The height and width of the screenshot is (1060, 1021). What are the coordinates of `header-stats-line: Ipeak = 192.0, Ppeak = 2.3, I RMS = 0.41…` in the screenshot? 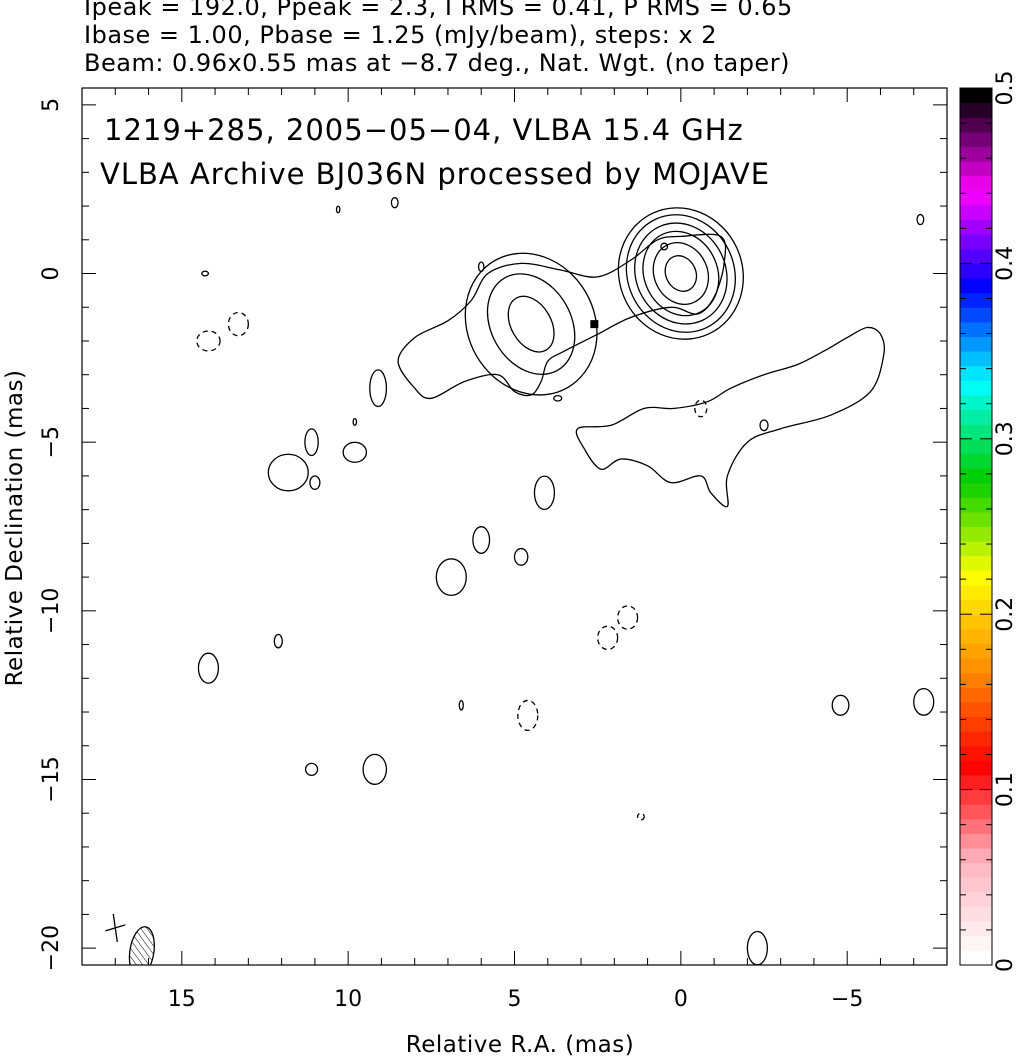 It's located at (438, 10).